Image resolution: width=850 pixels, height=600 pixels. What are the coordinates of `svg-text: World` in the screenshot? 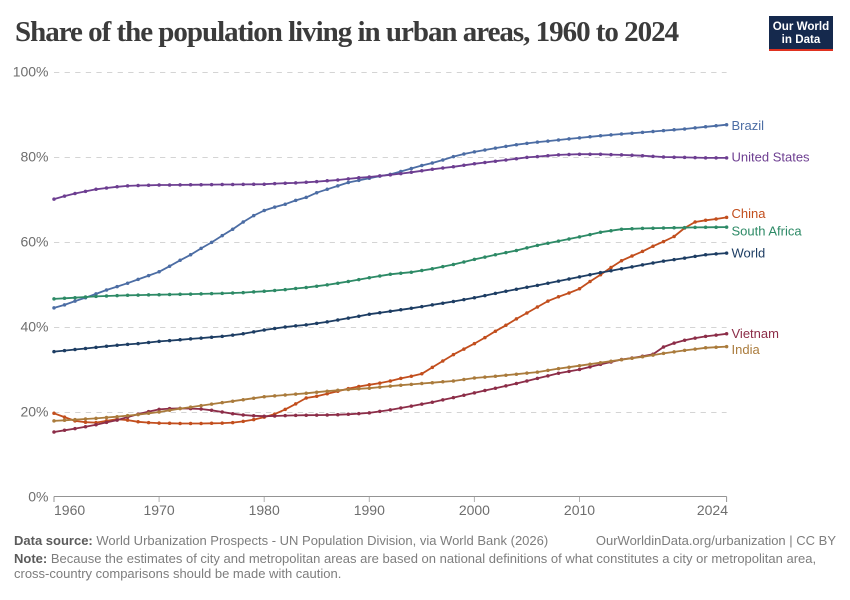 It's located at (749, 252).